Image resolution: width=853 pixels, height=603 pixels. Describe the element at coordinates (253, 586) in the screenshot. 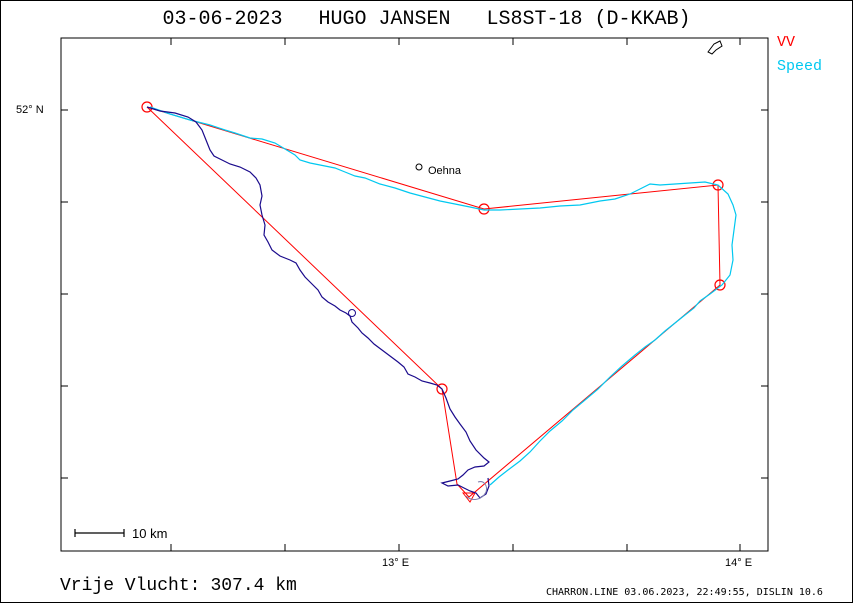

I see `distance-value: 307.4 km` at that location.